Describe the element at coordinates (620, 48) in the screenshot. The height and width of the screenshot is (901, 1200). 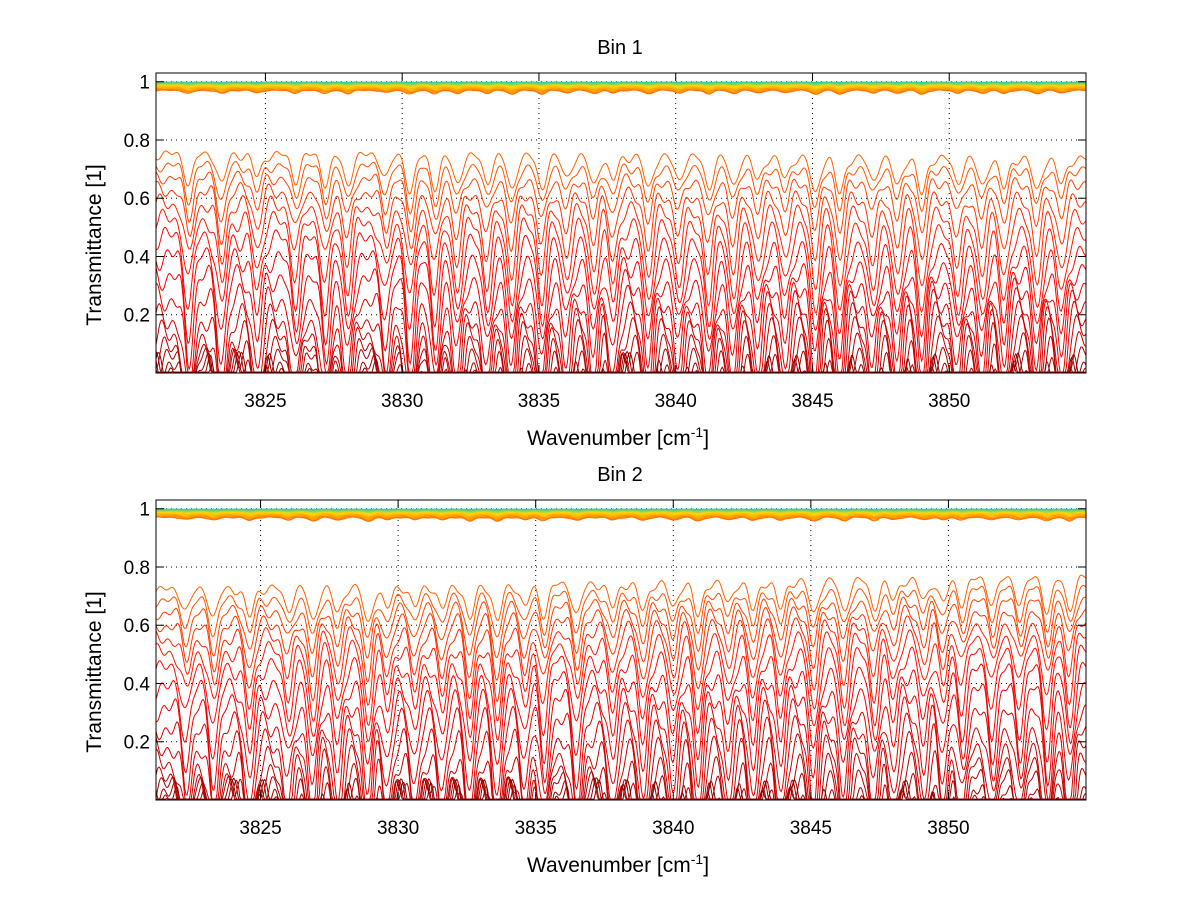
I see `chart-title: Bin 1` at that location.